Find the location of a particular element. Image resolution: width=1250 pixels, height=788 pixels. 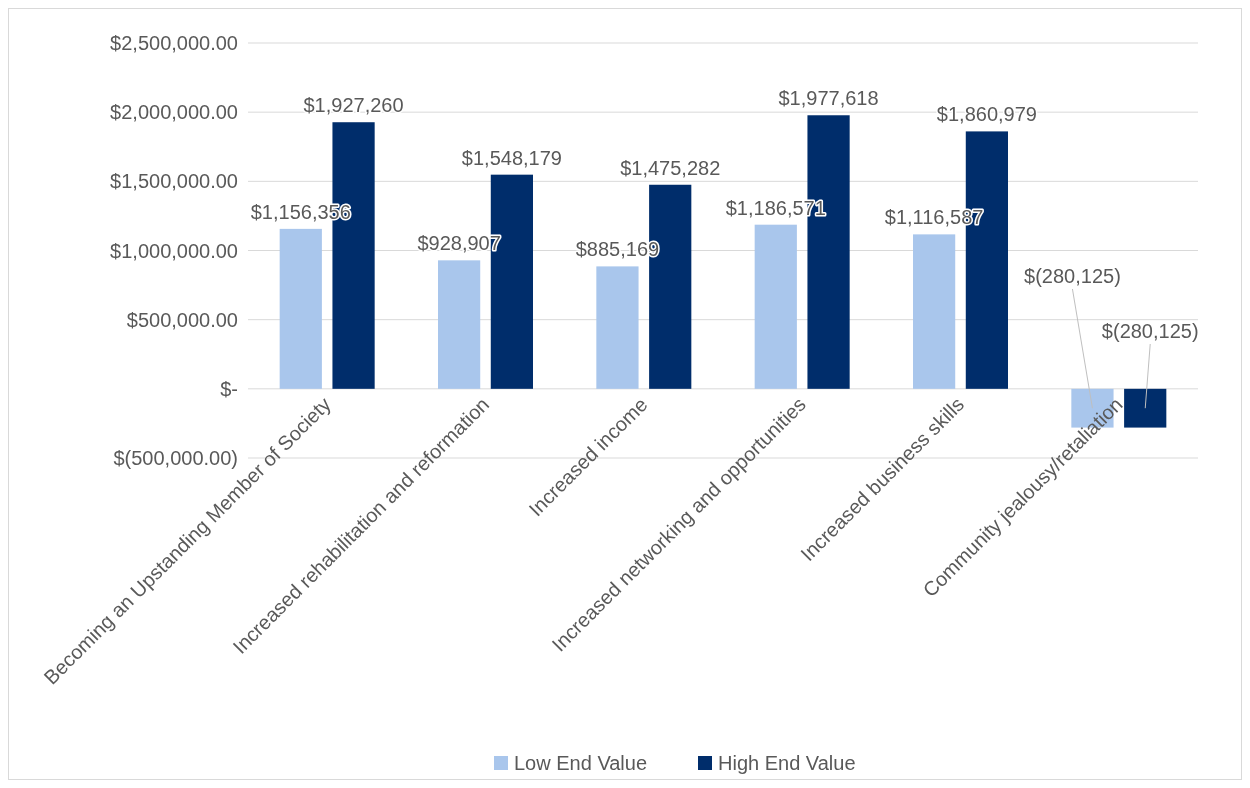

y-tick-label: $2,500,000.00 is located at coordinates (174, 43).